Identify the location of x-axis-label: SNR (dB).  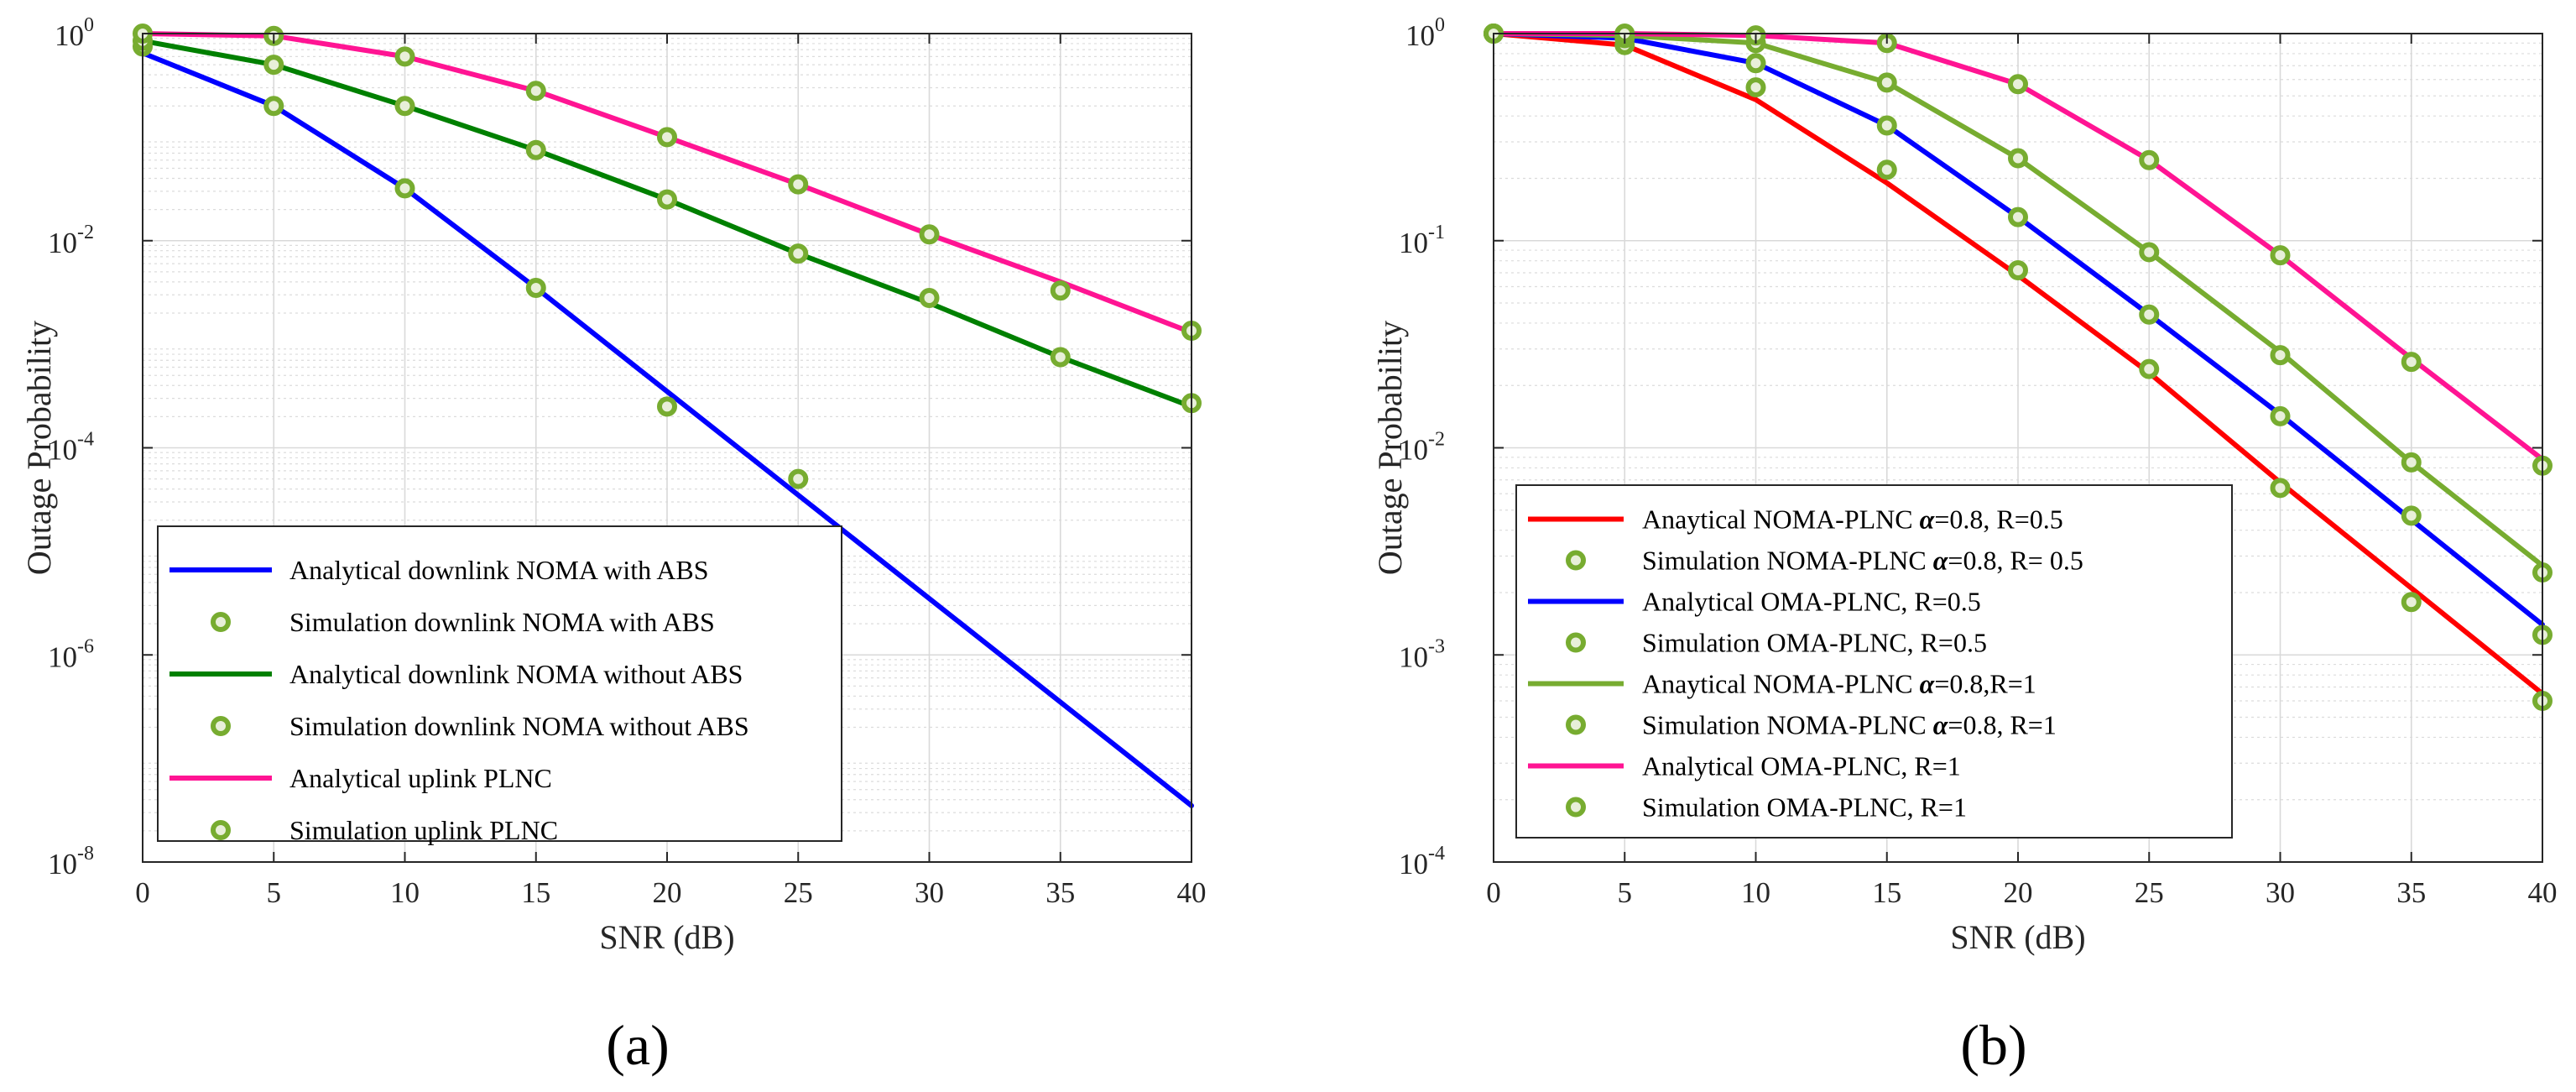
(666, 937).